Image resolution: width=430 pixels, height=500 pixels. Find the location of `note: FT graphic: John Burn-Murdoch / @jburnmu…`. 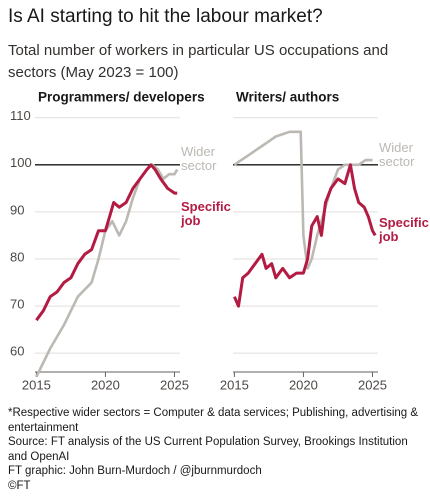

note: FT graphic: John Burn-Murdoch / @jburnmu… is located at coordinates (135, 471).